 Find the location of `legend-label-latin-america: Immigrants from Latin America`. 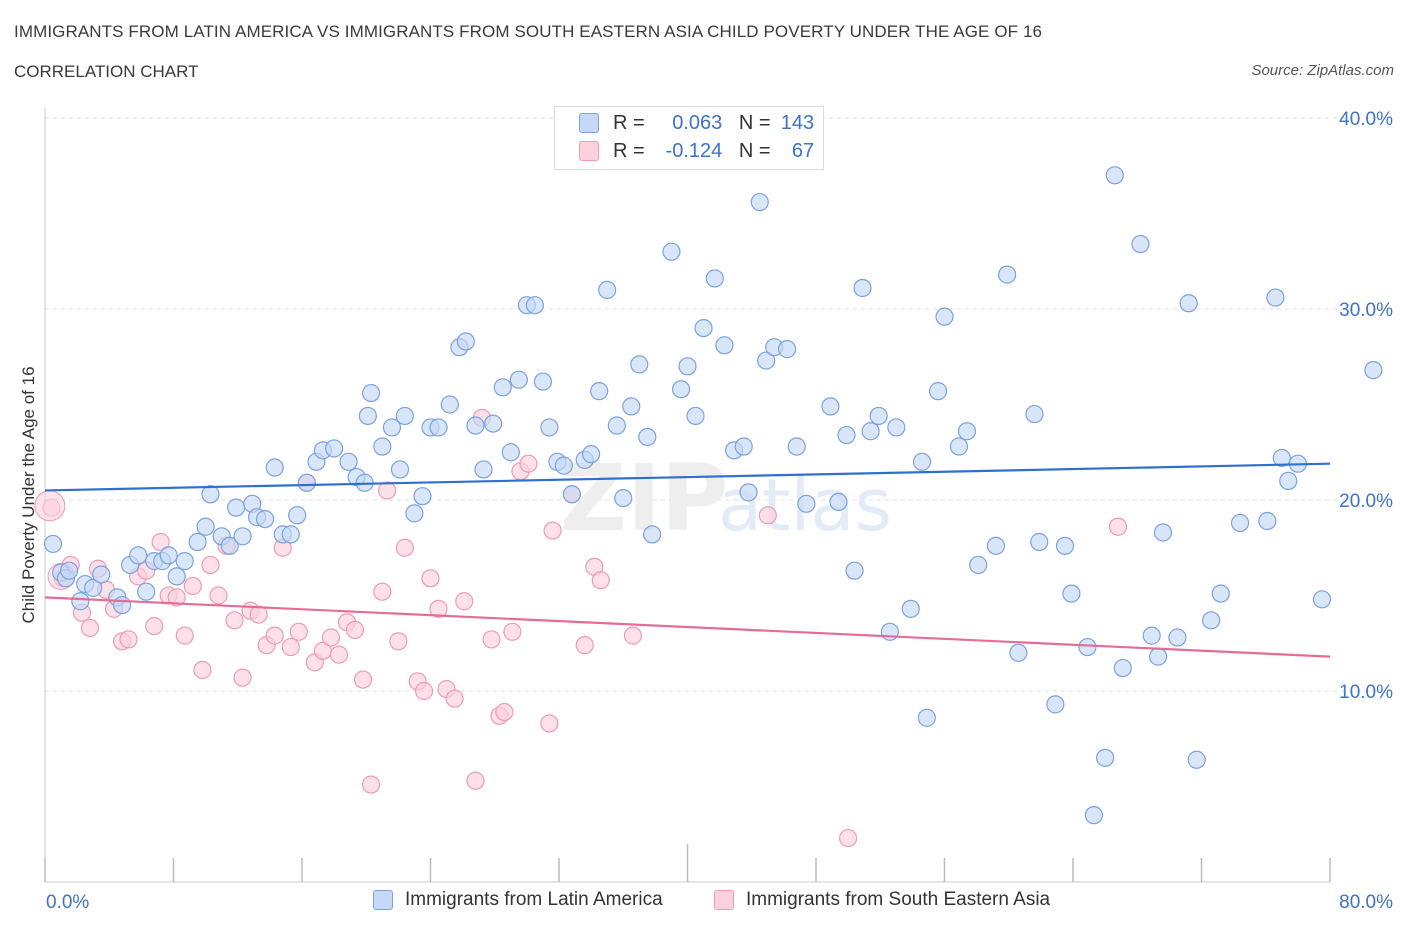

legend-label-latin-america: Immigrants from Latin America is located at coordinates (534, 899).